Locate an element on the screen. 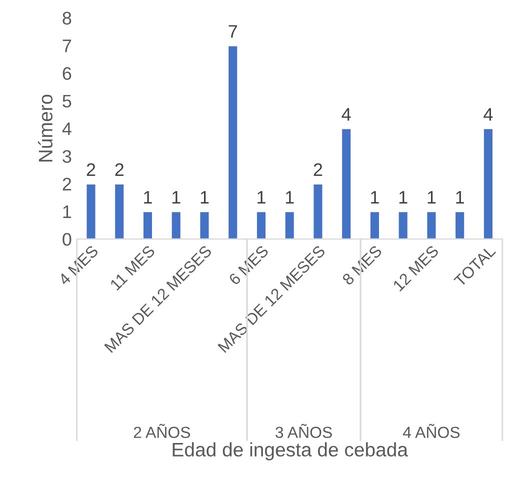 This screenshot has height=483, width=519. y-axis-title: Número is located at coordinates (45, 128).